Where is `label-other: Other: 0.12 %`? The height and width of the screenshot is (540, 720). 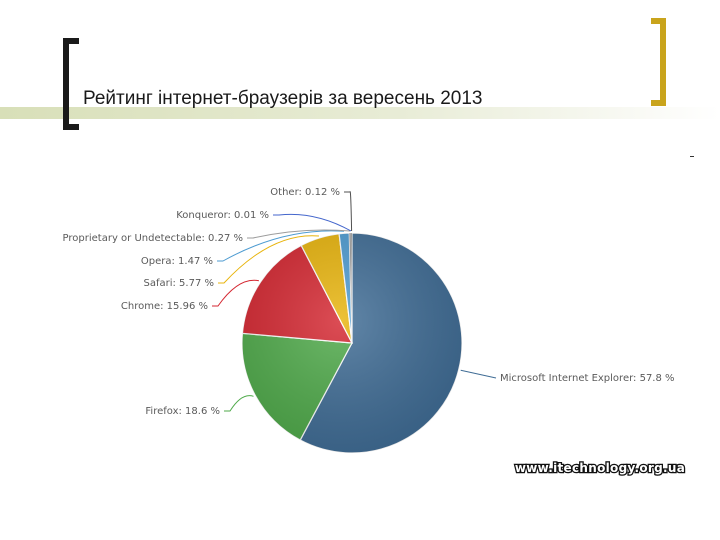
label-other: Other: 0.12 % is located at coordinates (305, 192).